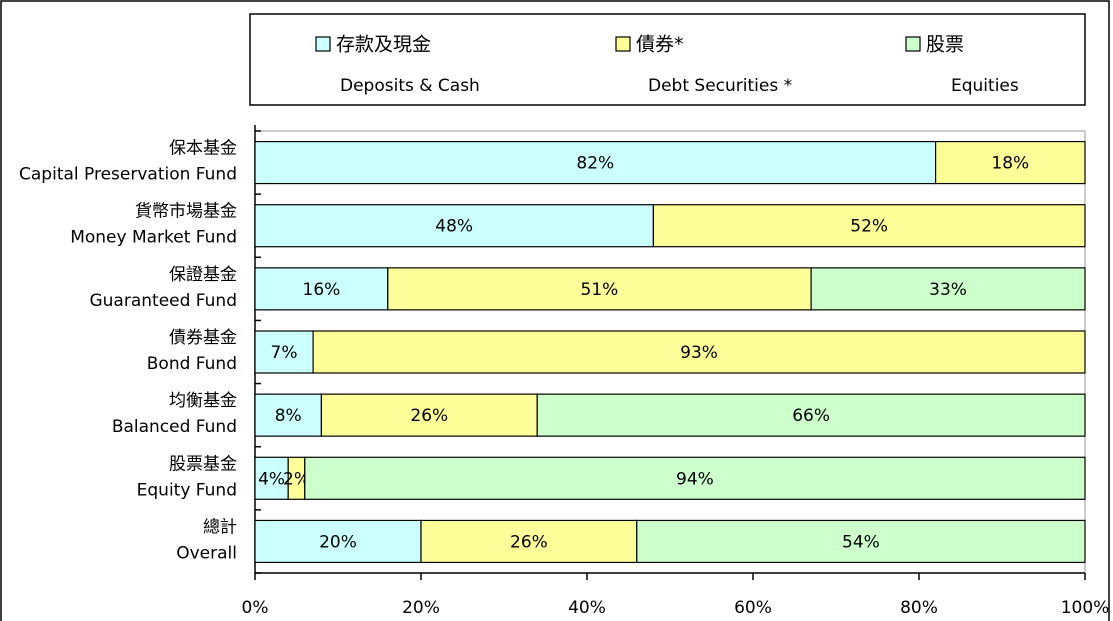  Describe the element at coordinates (919, 608) in the screenshot. I see `x-tick-label: 80%` at that location.